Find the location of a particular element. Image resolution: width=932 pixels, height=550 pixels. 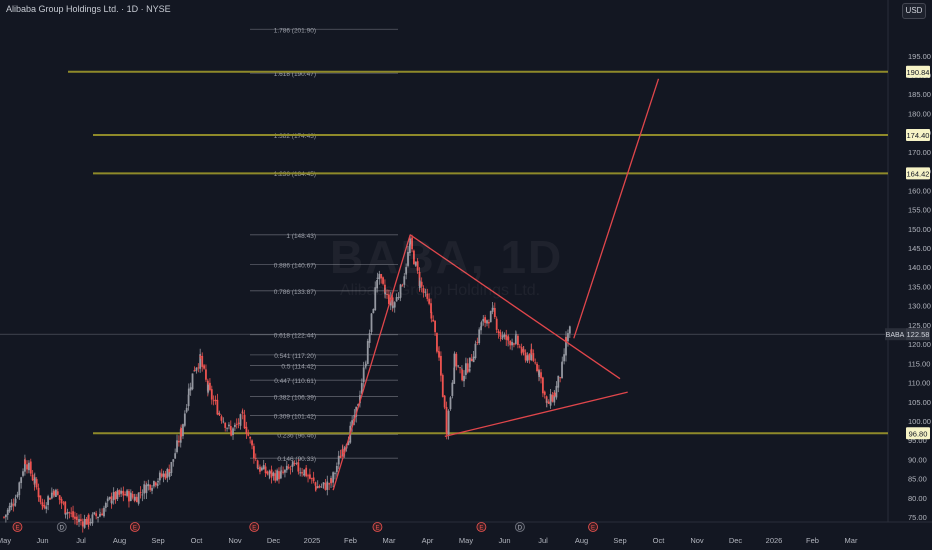

y-tick-label: 135.00 is located at coordinates (919, 286).